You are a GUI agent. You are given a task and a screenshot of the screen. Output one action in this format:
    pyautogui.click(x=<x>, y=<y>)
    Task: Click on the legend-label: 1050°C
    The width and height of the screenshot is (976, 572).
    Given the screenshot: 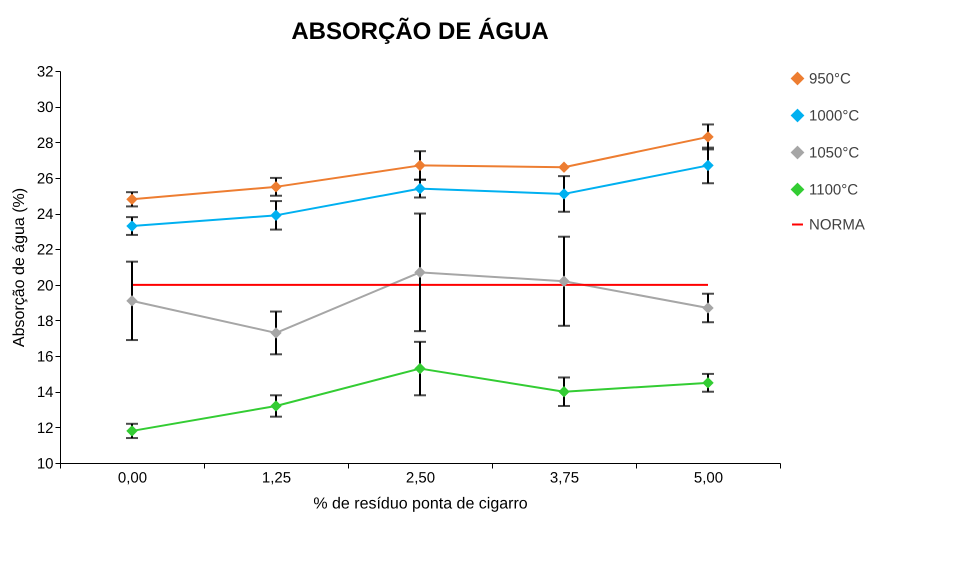 What is the action you would take?
    pyautogui.click(x=834, y=153)
    